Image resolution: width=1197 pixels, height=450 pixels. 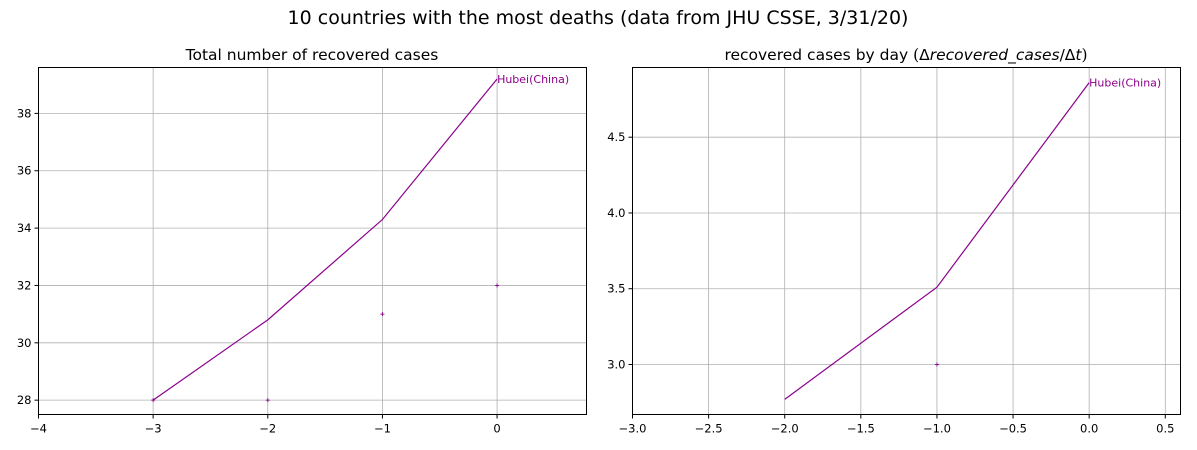 What do you see at coordinates (616, 213) in the screenshot?
I see `right-chart-ytick-label: 4.0` at bounding box center [616, 213].